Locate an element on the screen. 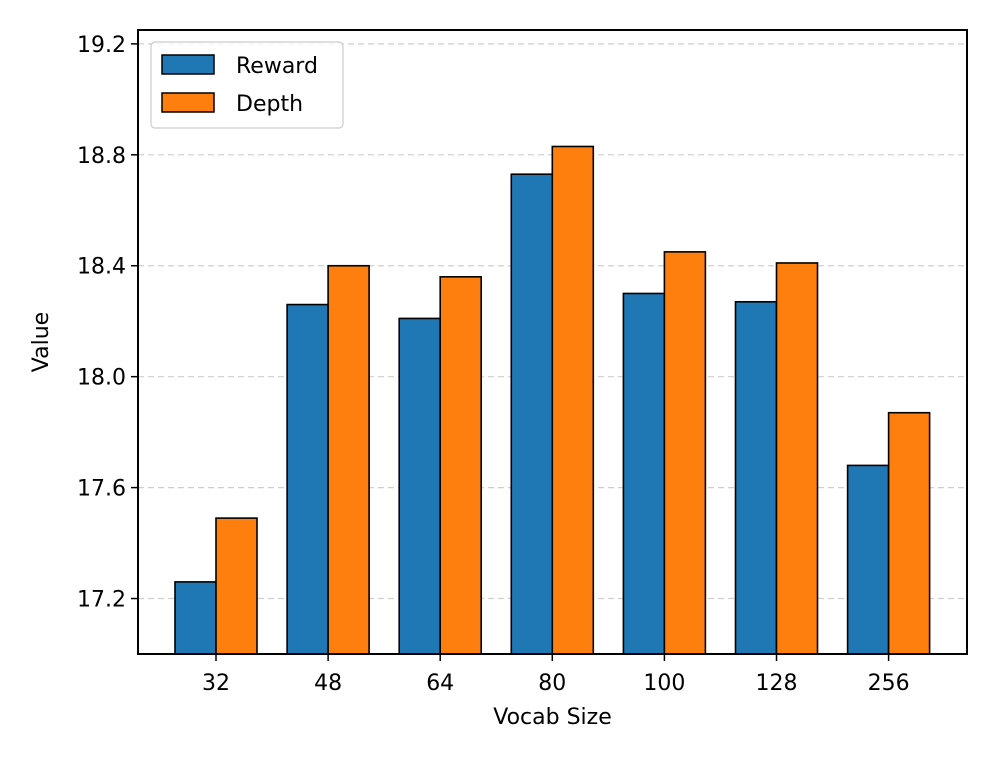  y-axis-label: Value is located at coordinates (41, 342).